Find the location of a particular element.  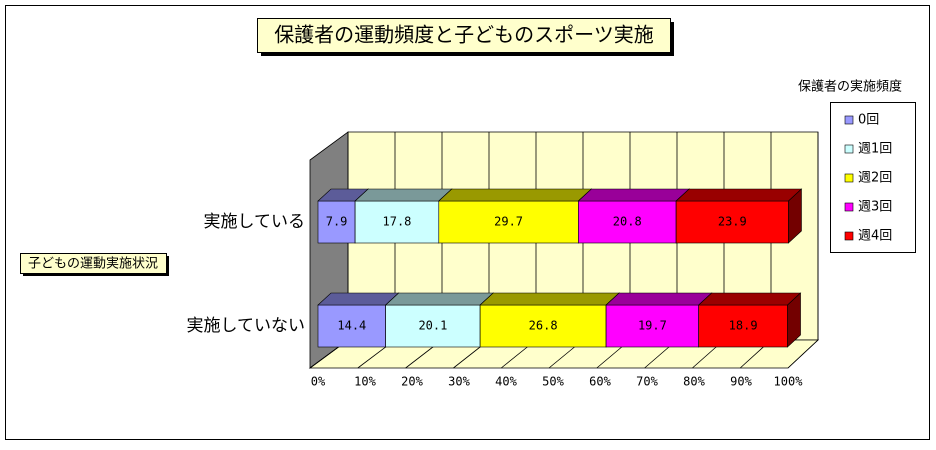

y-tick-label: 実施していない is located at coordinates (246, 326).